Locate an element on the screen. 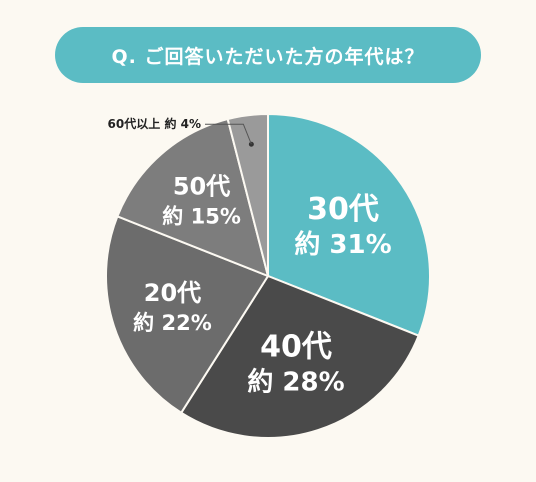 Image resolution: width=536 pixels, height=482 pixels. chart-title: Q. ご回答いただいた方の年代は？ is located at coordinates (268, 56).